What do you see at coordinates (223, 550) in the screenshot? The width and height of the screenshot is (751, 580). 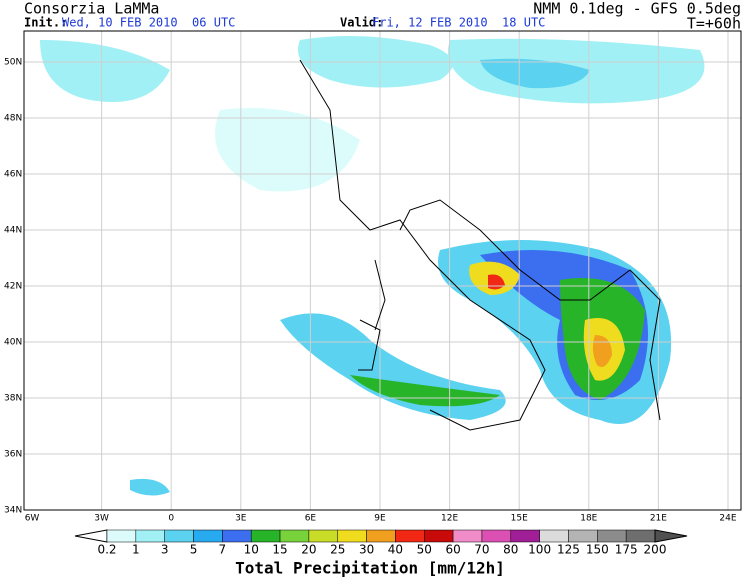 I see `colorbar-label: 7` at bounding box center [223, 550].